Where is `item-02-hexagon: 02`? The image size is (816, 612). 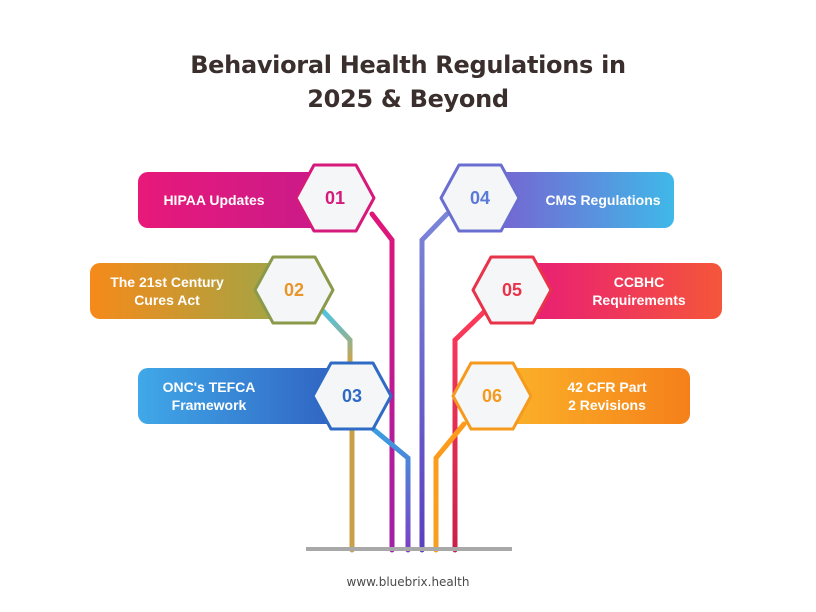
item-02-hexagon: 02 is located at coordinates (294, 290).